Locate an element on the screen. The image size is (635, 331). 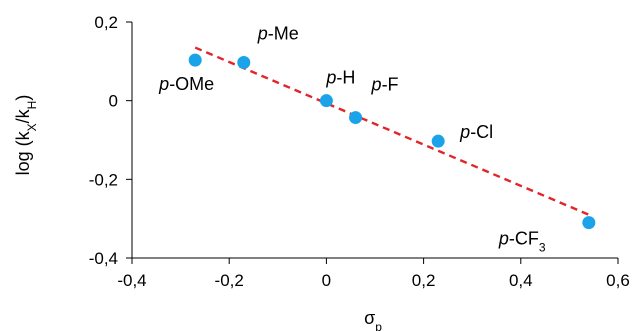
y-axis-title-part: /k is located at coordinates (23, 115).